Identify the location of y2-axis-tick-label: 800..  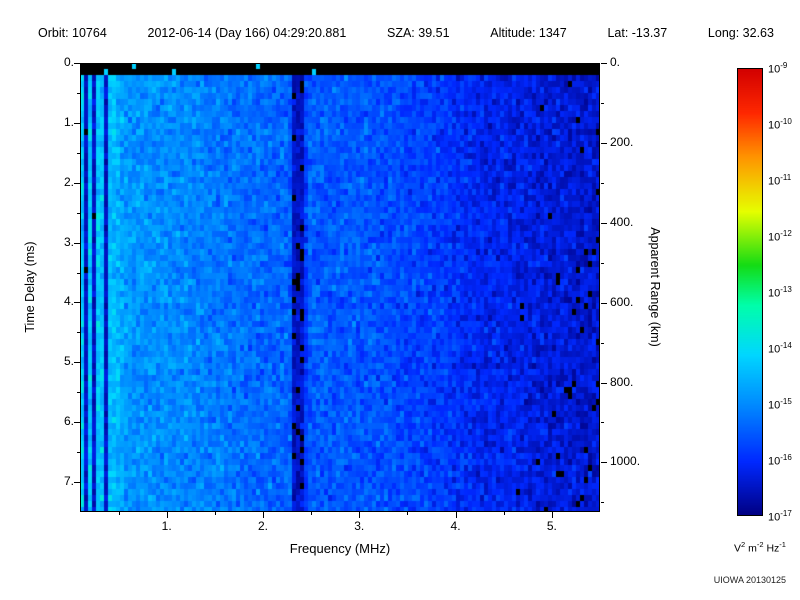
(622, 381).